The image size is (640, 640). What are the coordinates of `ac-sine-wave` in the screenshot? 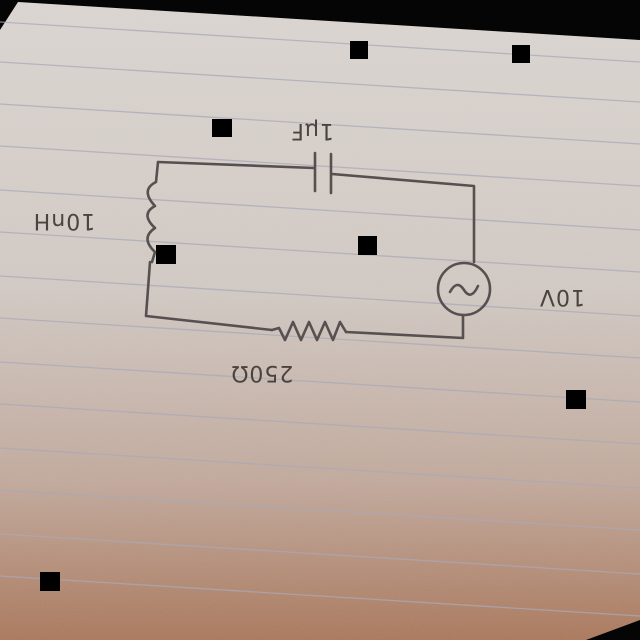 It's located at (464, 289).